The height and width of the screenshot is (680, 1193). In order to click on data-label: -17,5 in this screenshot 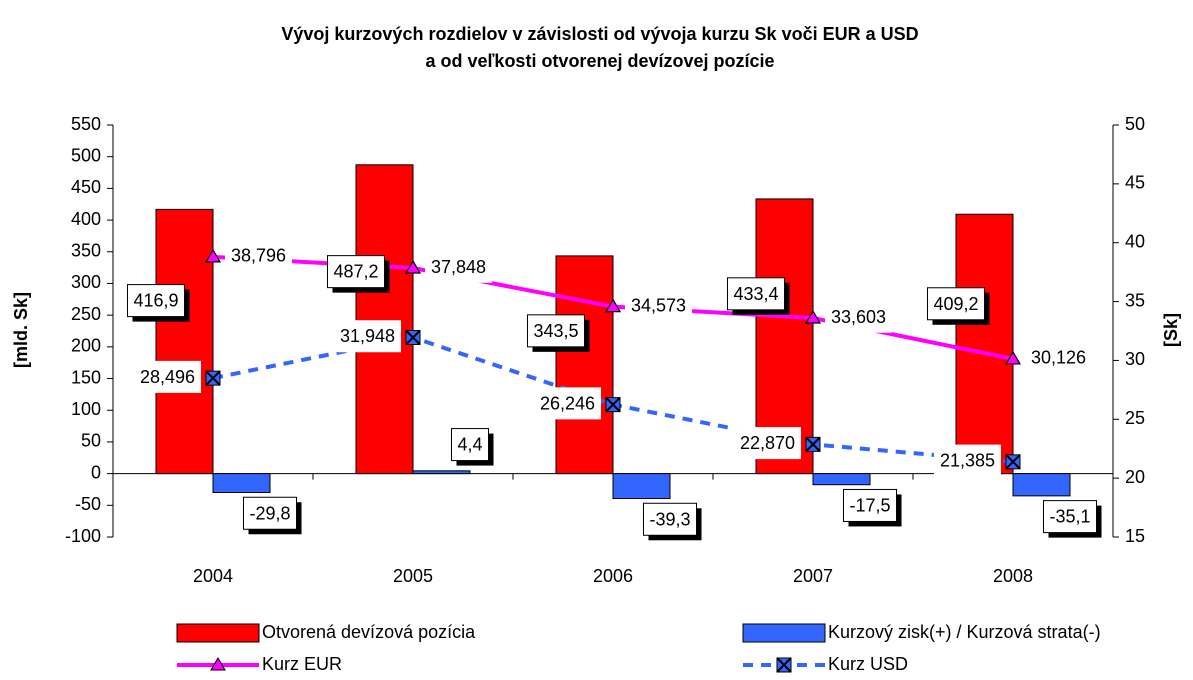, I will do `click(869, 505)`.